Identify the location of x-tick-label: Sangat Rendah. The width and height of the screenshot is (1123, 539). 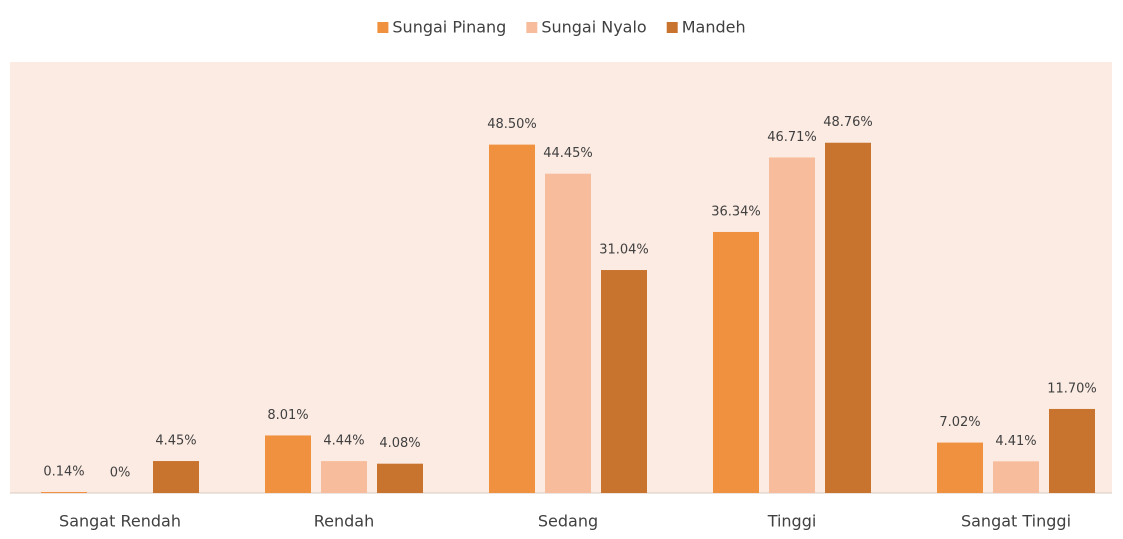
(120, 521).